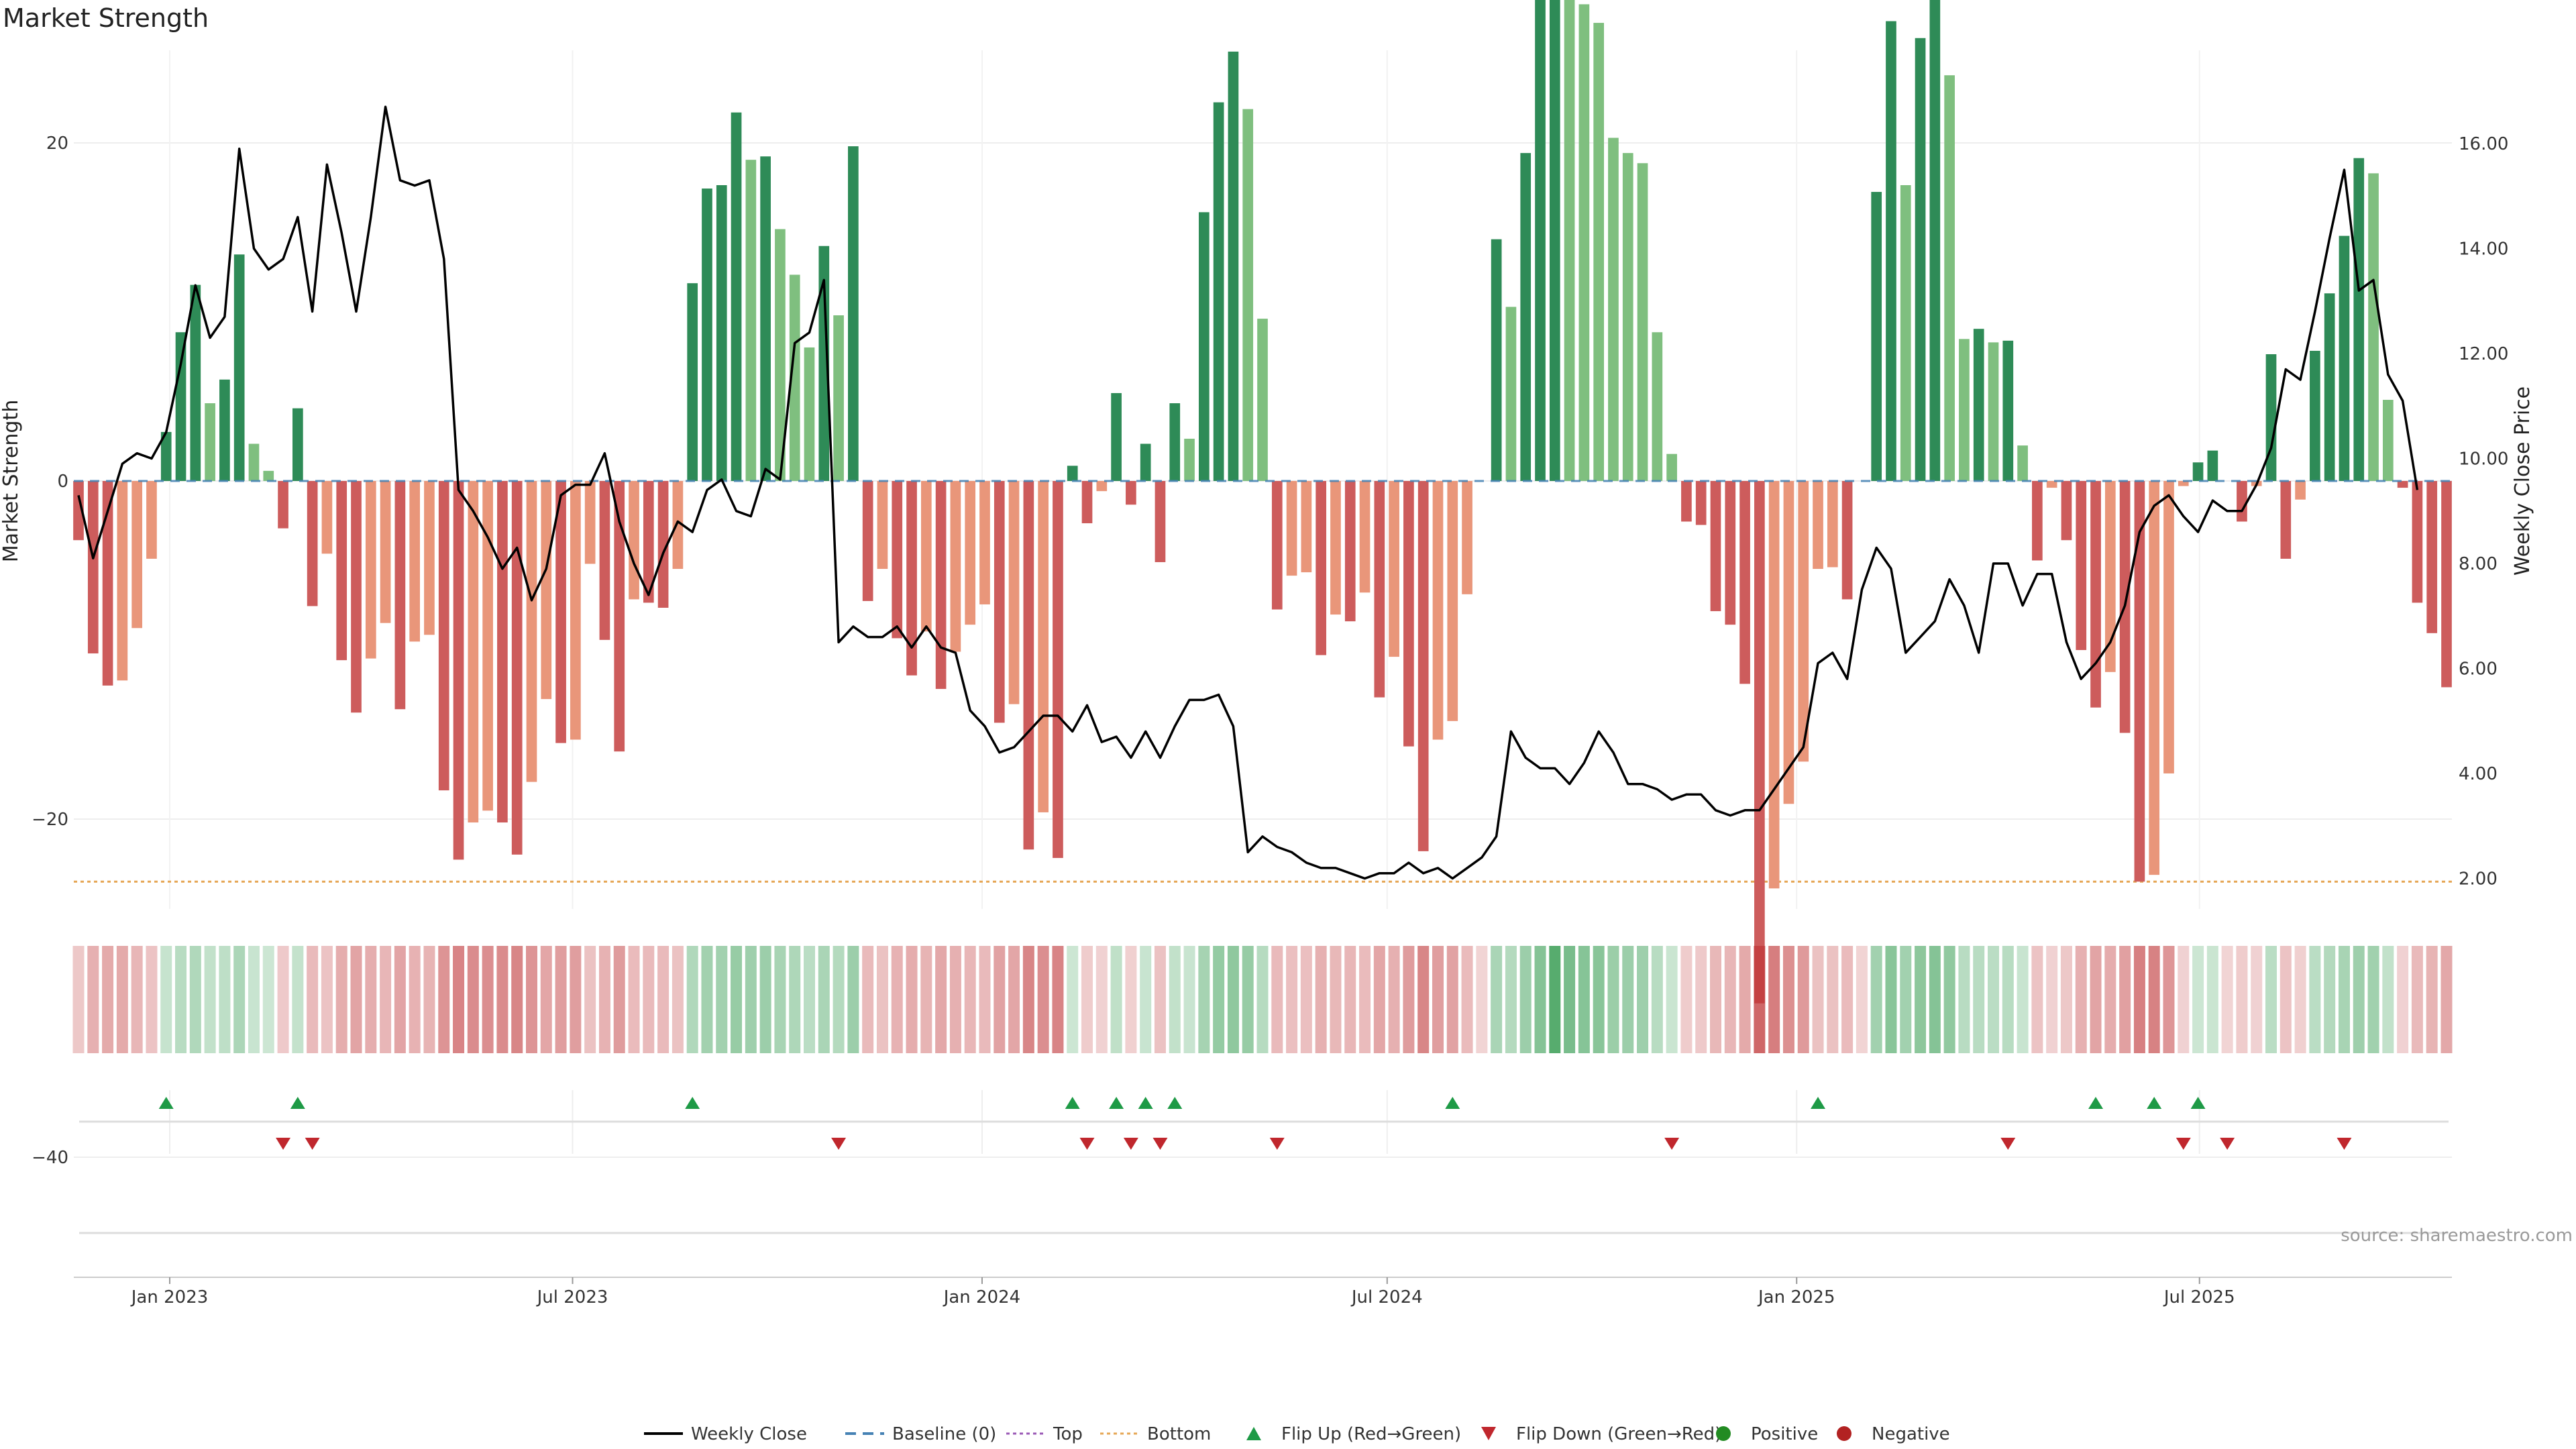  Describe the element at coordinates (1353, 1434) in the screenshot. I see `legend-item: Flip Up (Red→Green)` at that location.